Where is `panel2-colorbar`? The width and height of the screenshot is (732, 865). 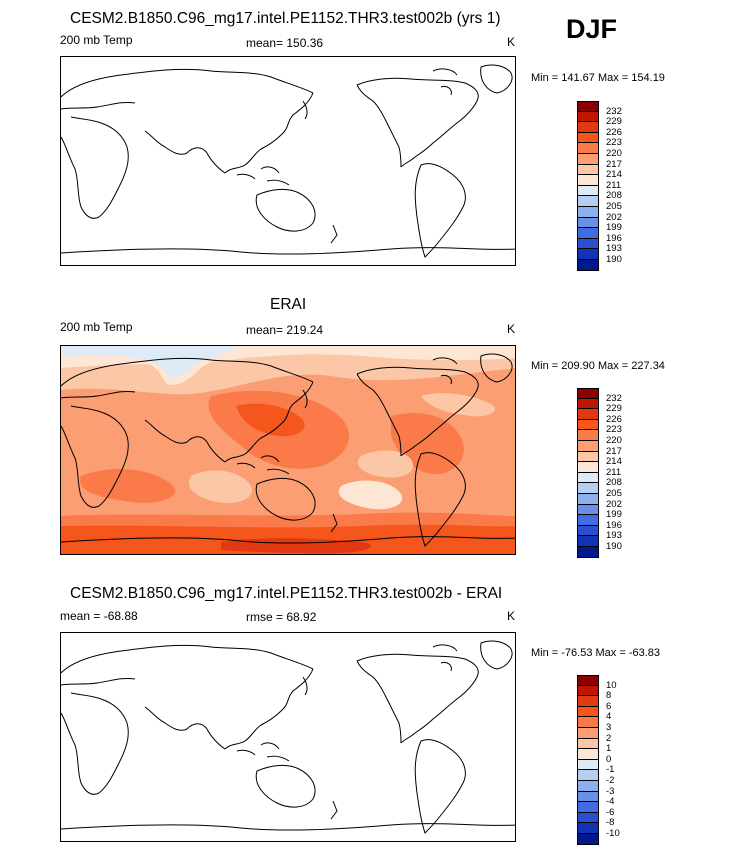 panel2-colorbar is located at coordinates (588, 473).